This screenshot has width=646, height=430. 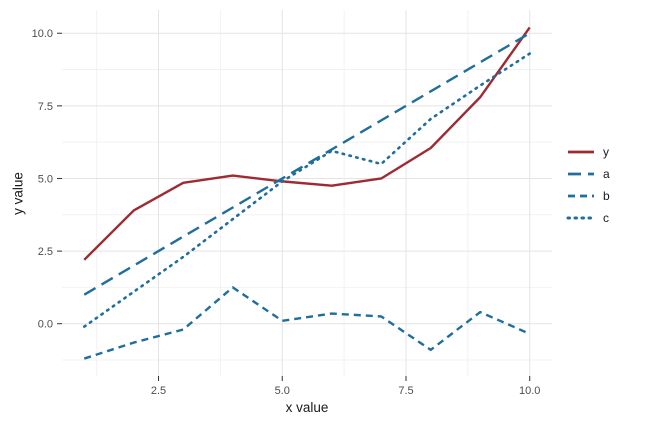 What do you see at coordinates (581, 152) in the screenshot?
I see `legend-line-sample-y` at bounding box center [581, 152].